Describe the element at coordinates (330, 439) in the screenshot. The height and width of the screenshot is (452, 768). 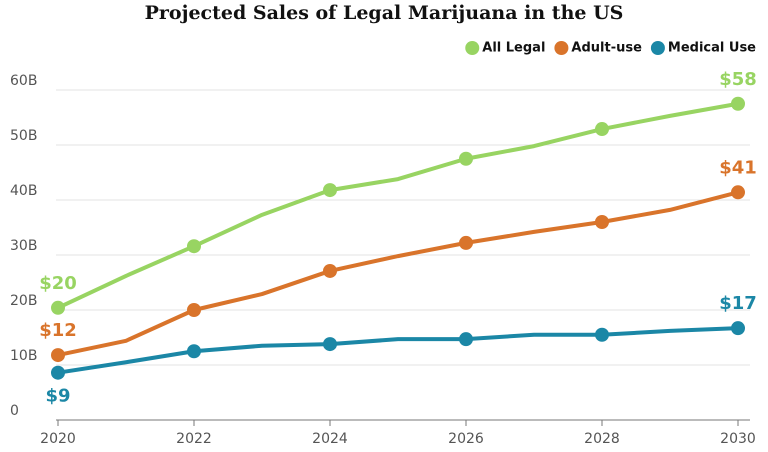
I see `x-tick-label: 2024` at that location.